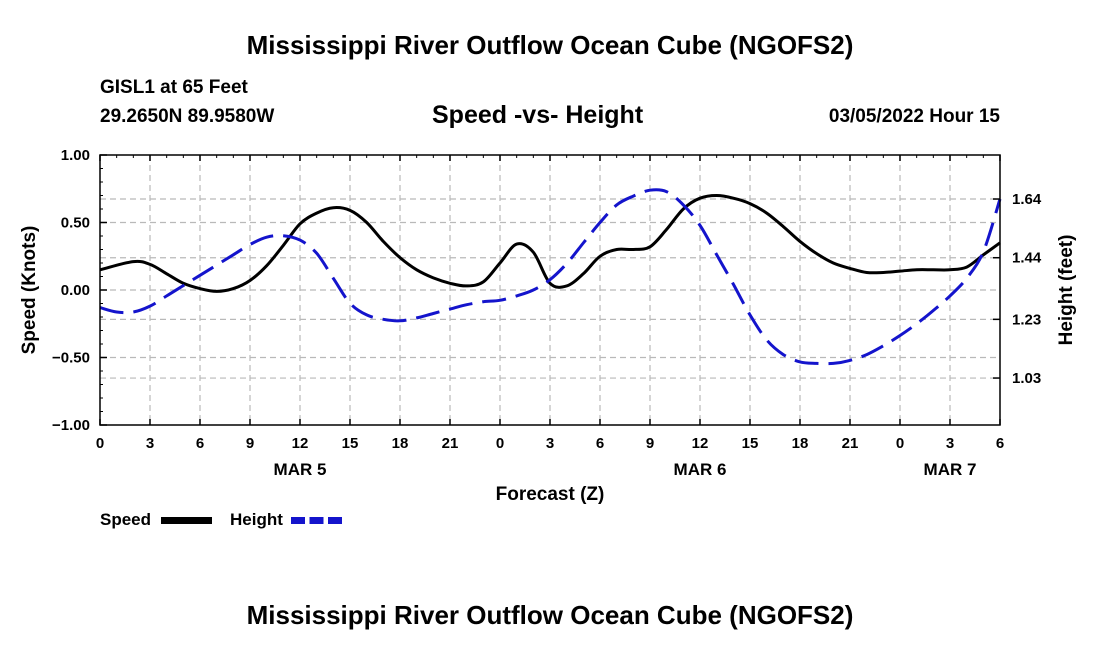  Describe the element at coordinates (550, 243) in the screenshot. I see `series-line-speed` at that location.